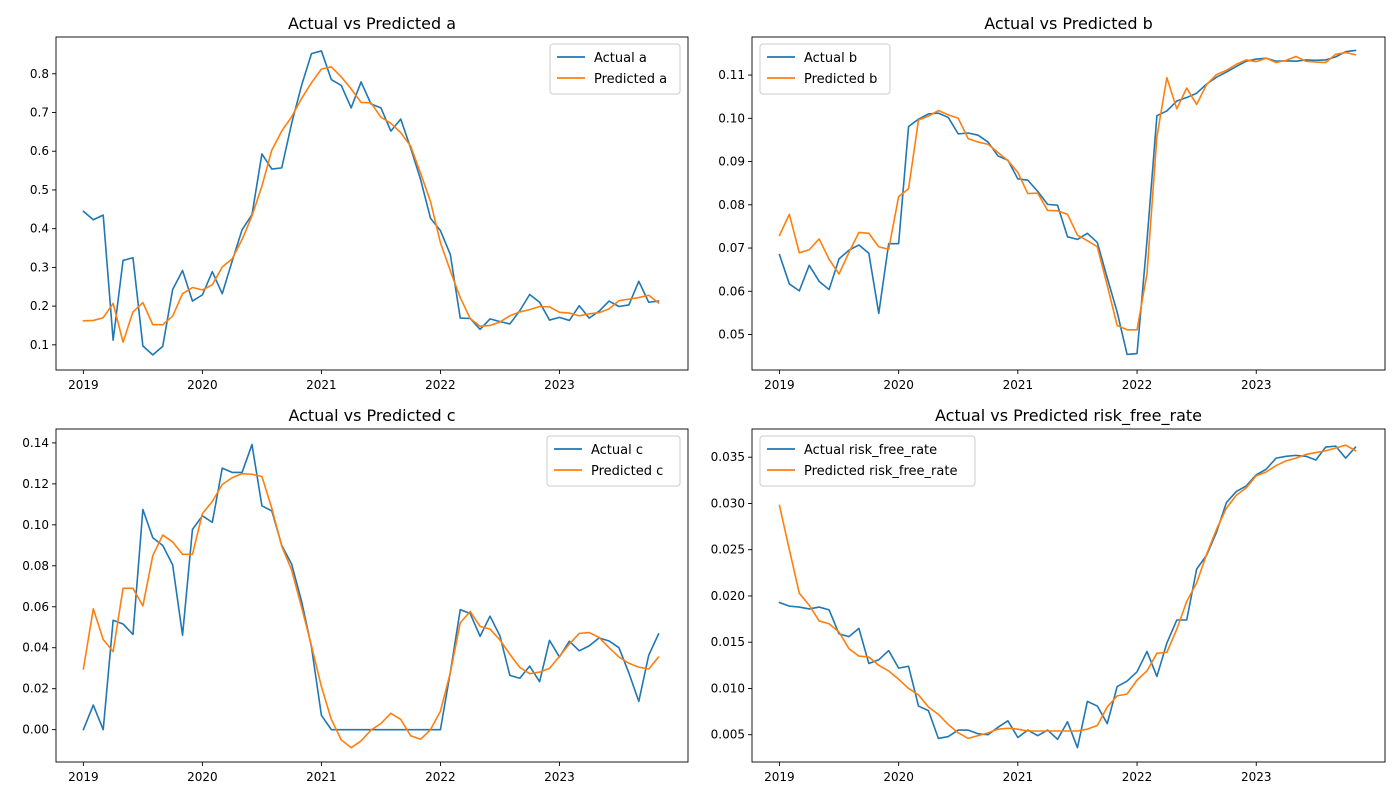  I want to click on y-tick-label: 0.7, so click(39, 113).